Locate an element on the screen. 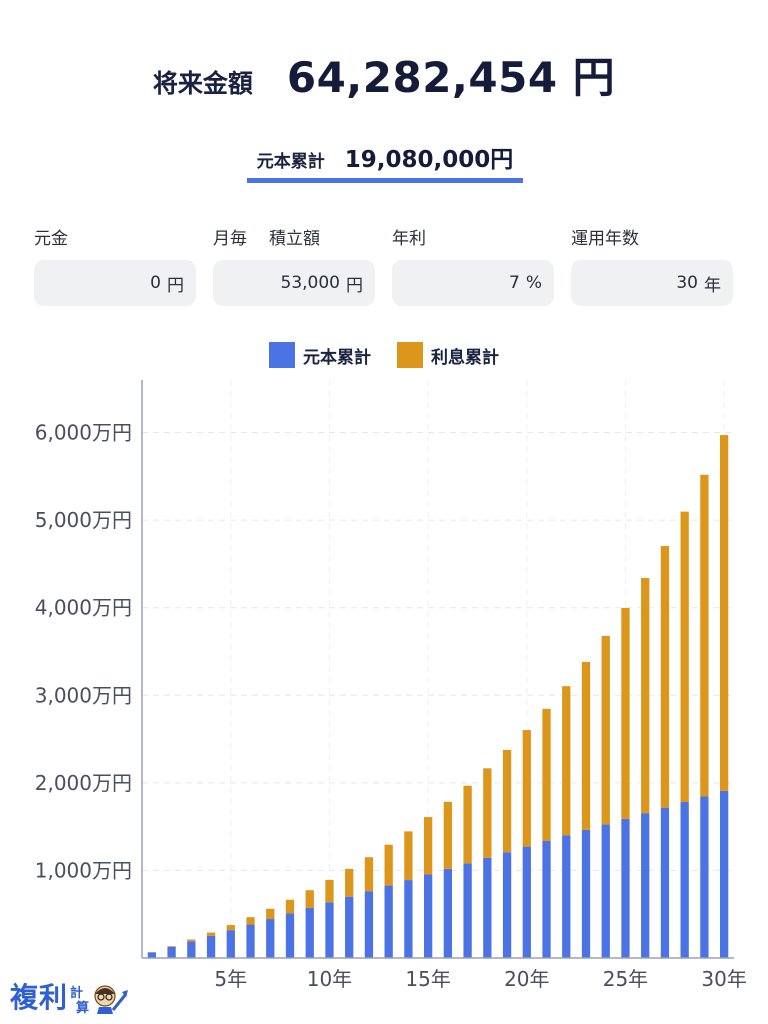 The width and height of the screenshot is (768, 1024). legend-label-principal: 元本累計 is located at coordinates (337, 357).